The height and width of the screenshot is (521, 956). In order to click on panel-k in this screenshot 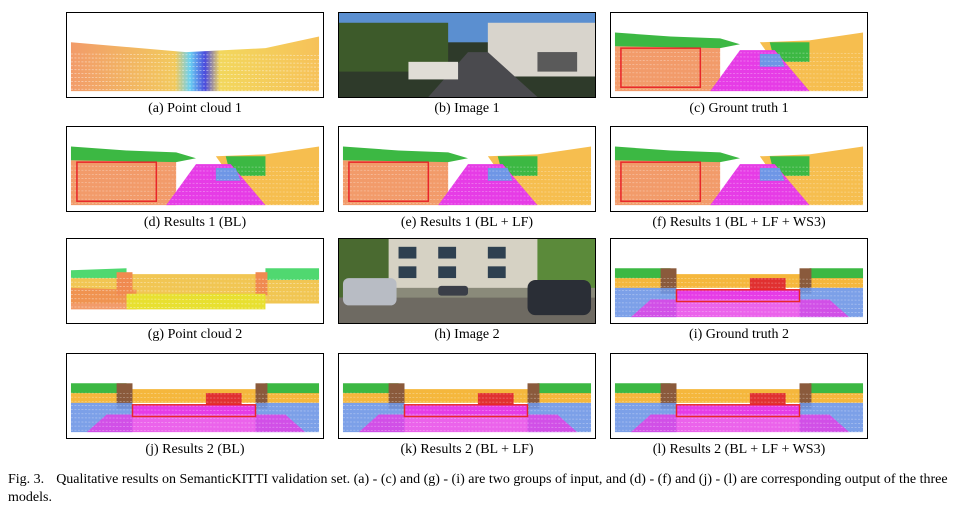, I will do `click(467, 396)`.